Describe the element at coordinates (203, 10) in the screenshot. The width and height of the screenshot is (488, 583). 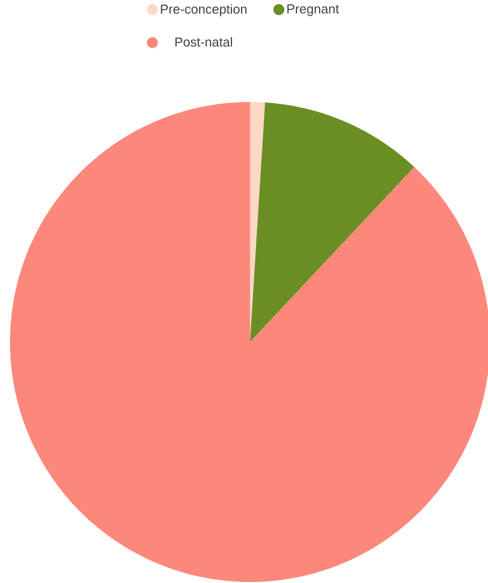
I see `legend-label: Pre-conception` at that location.